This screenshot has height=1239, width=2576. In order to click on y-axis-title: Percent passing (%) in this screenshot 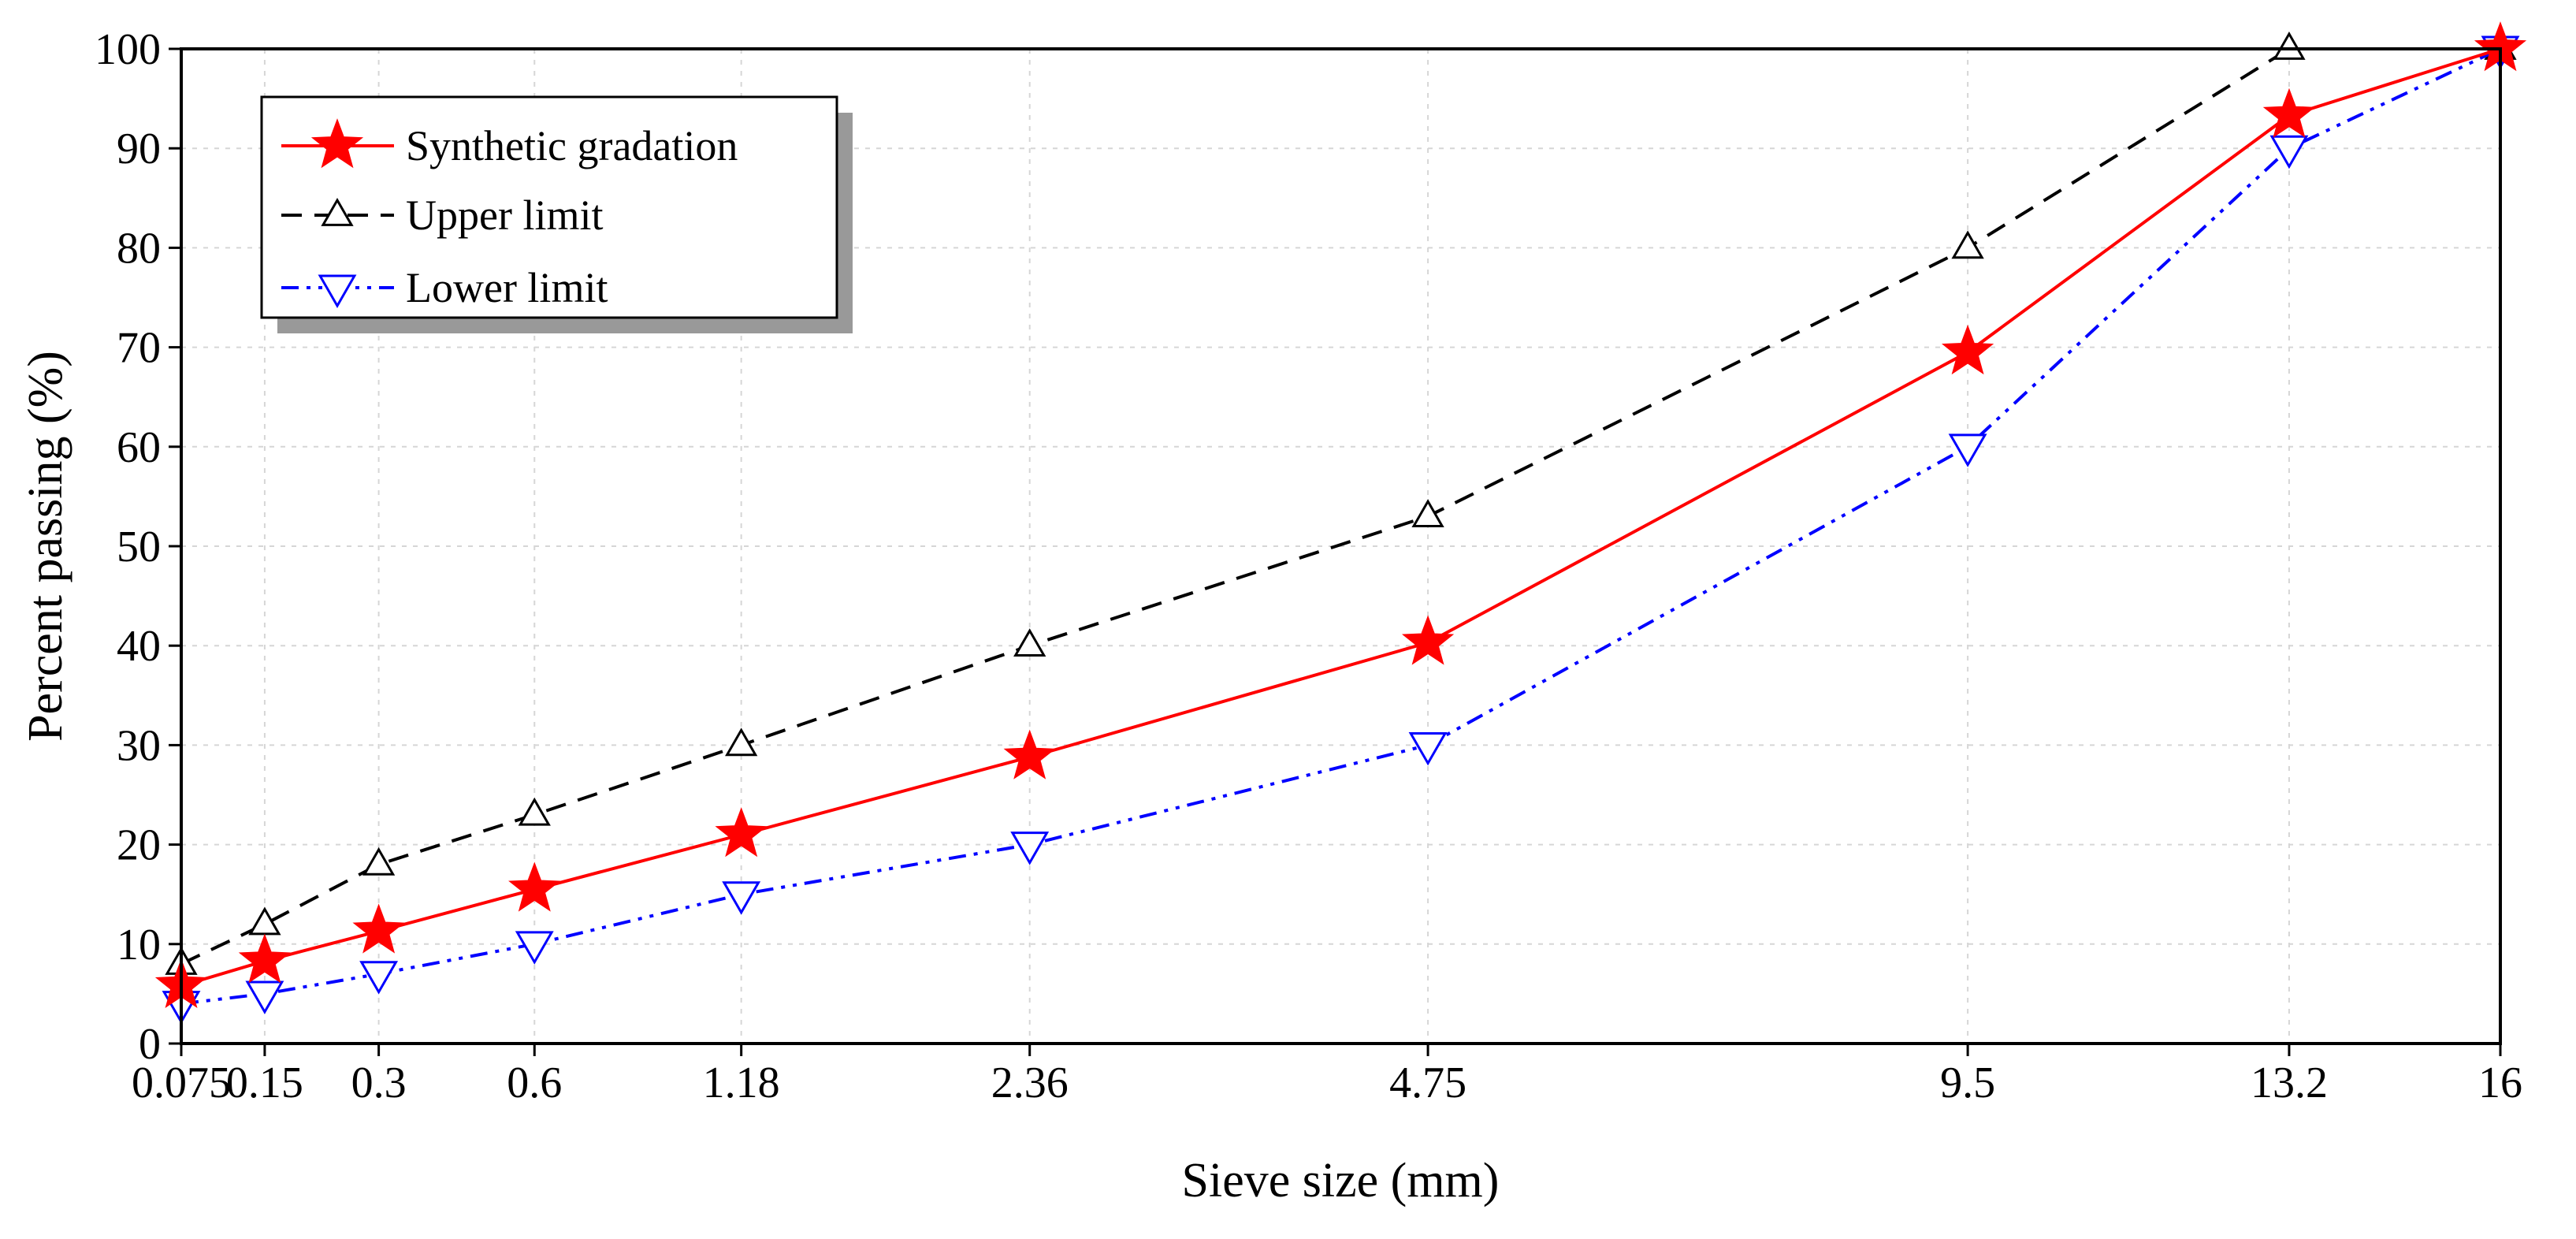, I will do `click(45, 546)`.